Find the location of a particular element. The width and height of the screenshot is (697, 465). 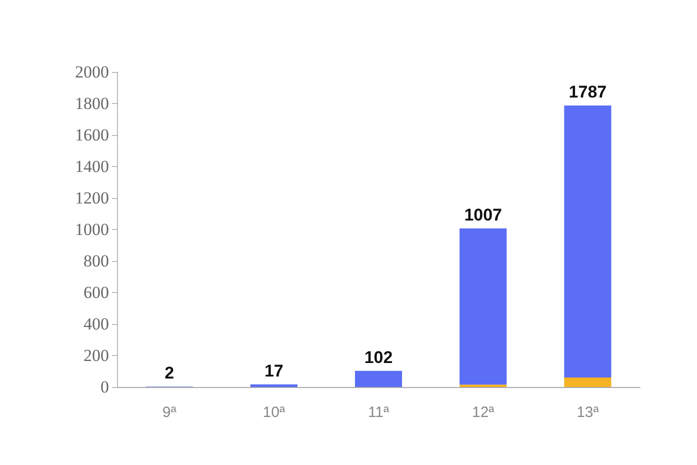

y-tick-label: 1600 is located at coordinates (92, 135).